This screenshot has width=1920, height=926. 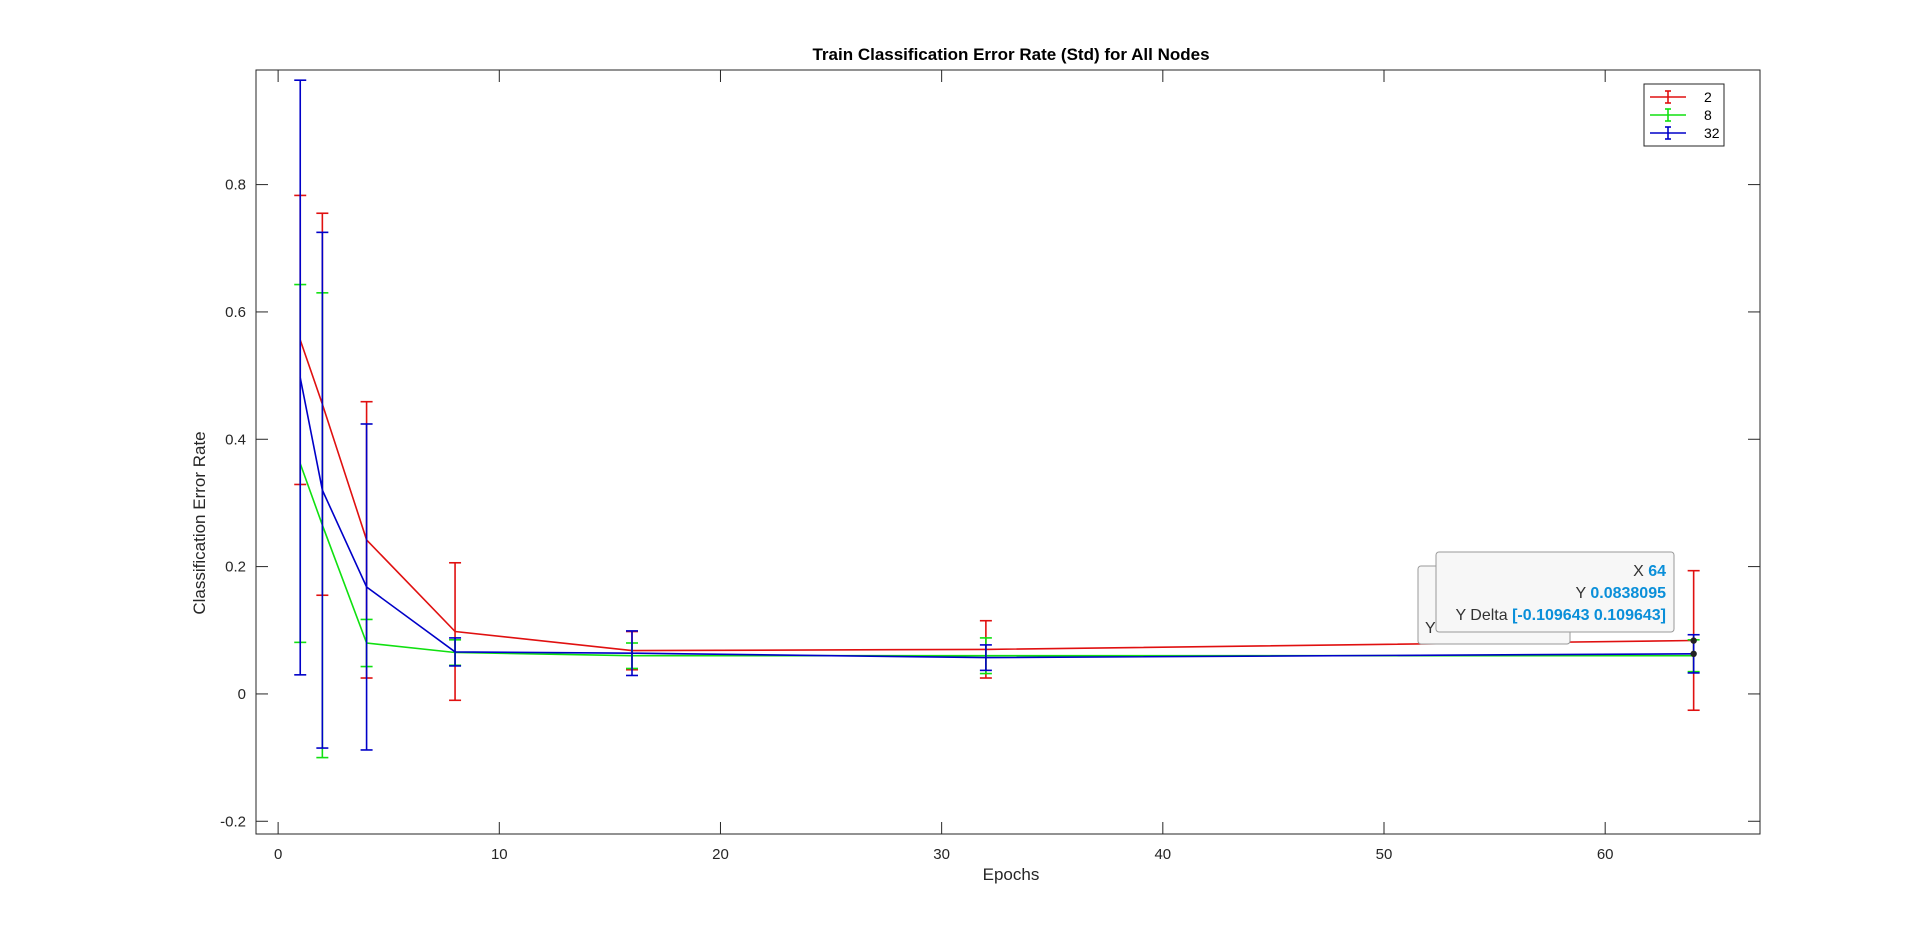 I want to click on datatip-row: X 64, so click(x=1649, y=571).